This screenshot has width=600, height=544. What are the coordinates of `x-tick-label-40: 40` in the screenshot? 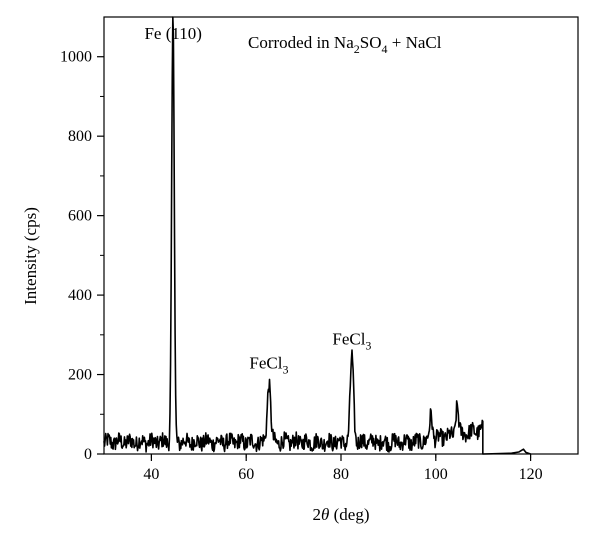 It's located at (151, 474).